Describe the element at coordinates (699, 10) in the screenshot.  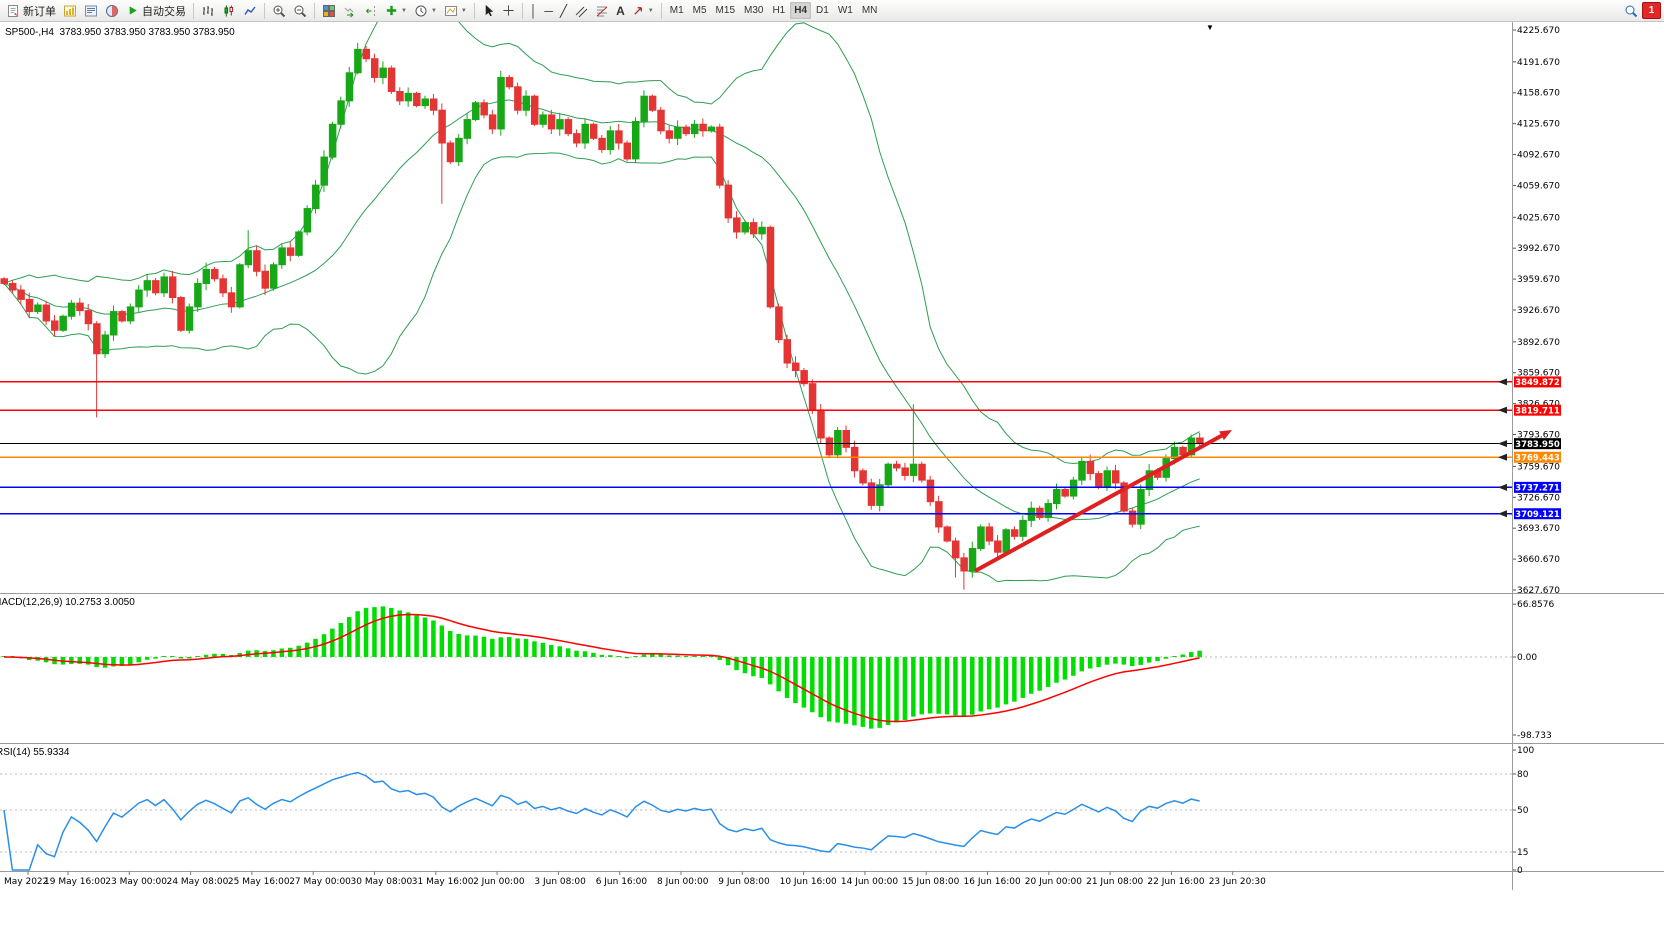
I see `timeframe-m5: M5` at that location.